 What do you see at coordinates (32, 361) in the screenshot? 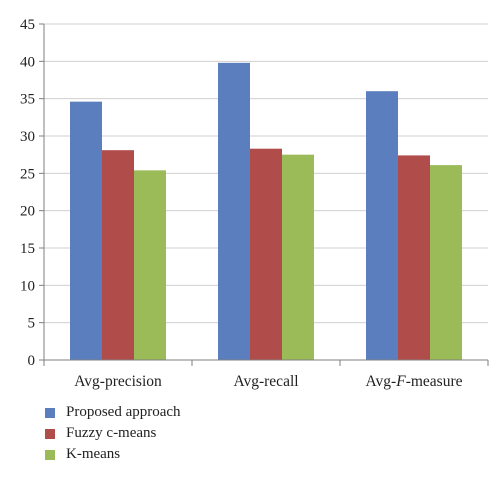
I see `y-tick-label: 0` at bounding box center [32, 361].